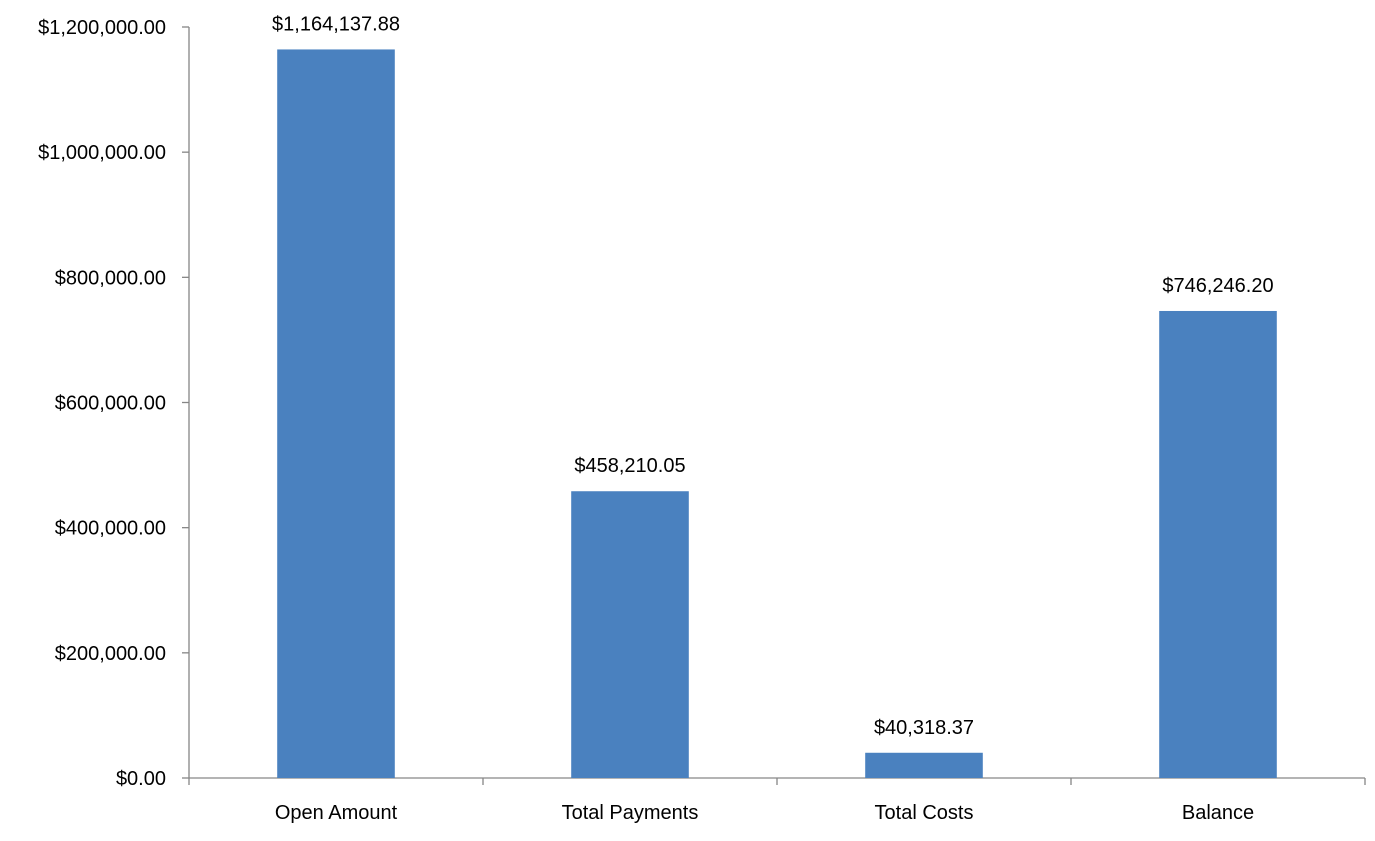  Describe the element at coordinates (141, 779) in the screenshot. I see `y-tick-label: $0.00` at that location.